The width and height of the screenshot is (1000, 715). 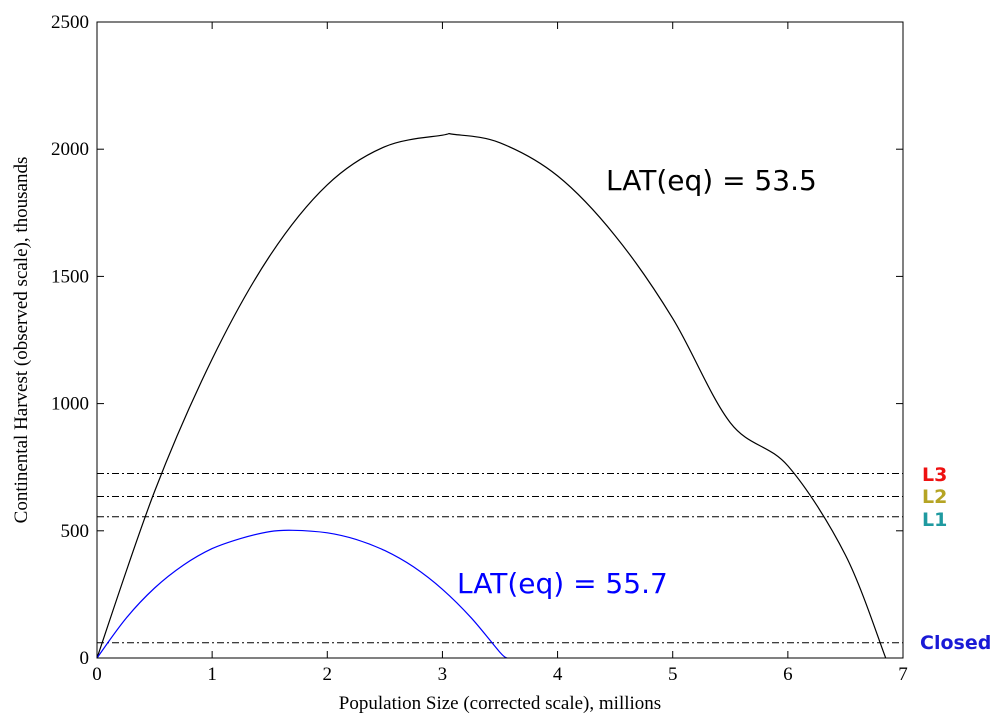 I want to click on x-tick-label-4: 4, so click(x=558, y=674).